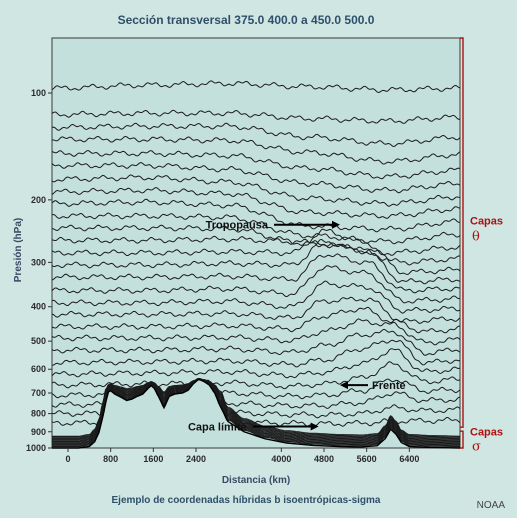  Describe the element at coordinates (256, 480) in the screenshot. I see `x-axis-label: Distancia (km)` at that location.